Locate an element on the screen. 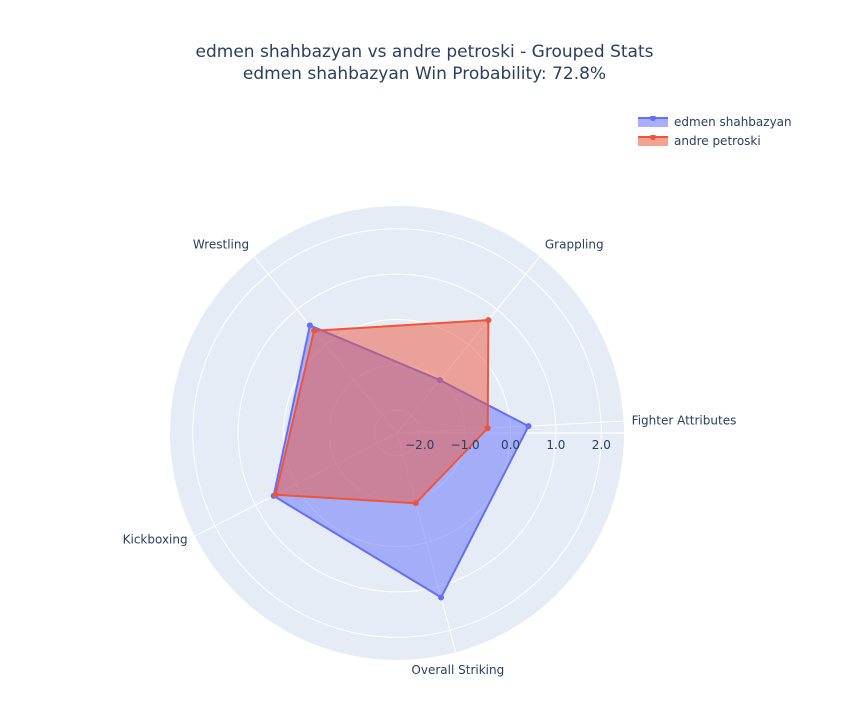 This screenshot has width=849, height=707. legend: edmen shahbazyan andre petroski is located at coordinates (715, 132).